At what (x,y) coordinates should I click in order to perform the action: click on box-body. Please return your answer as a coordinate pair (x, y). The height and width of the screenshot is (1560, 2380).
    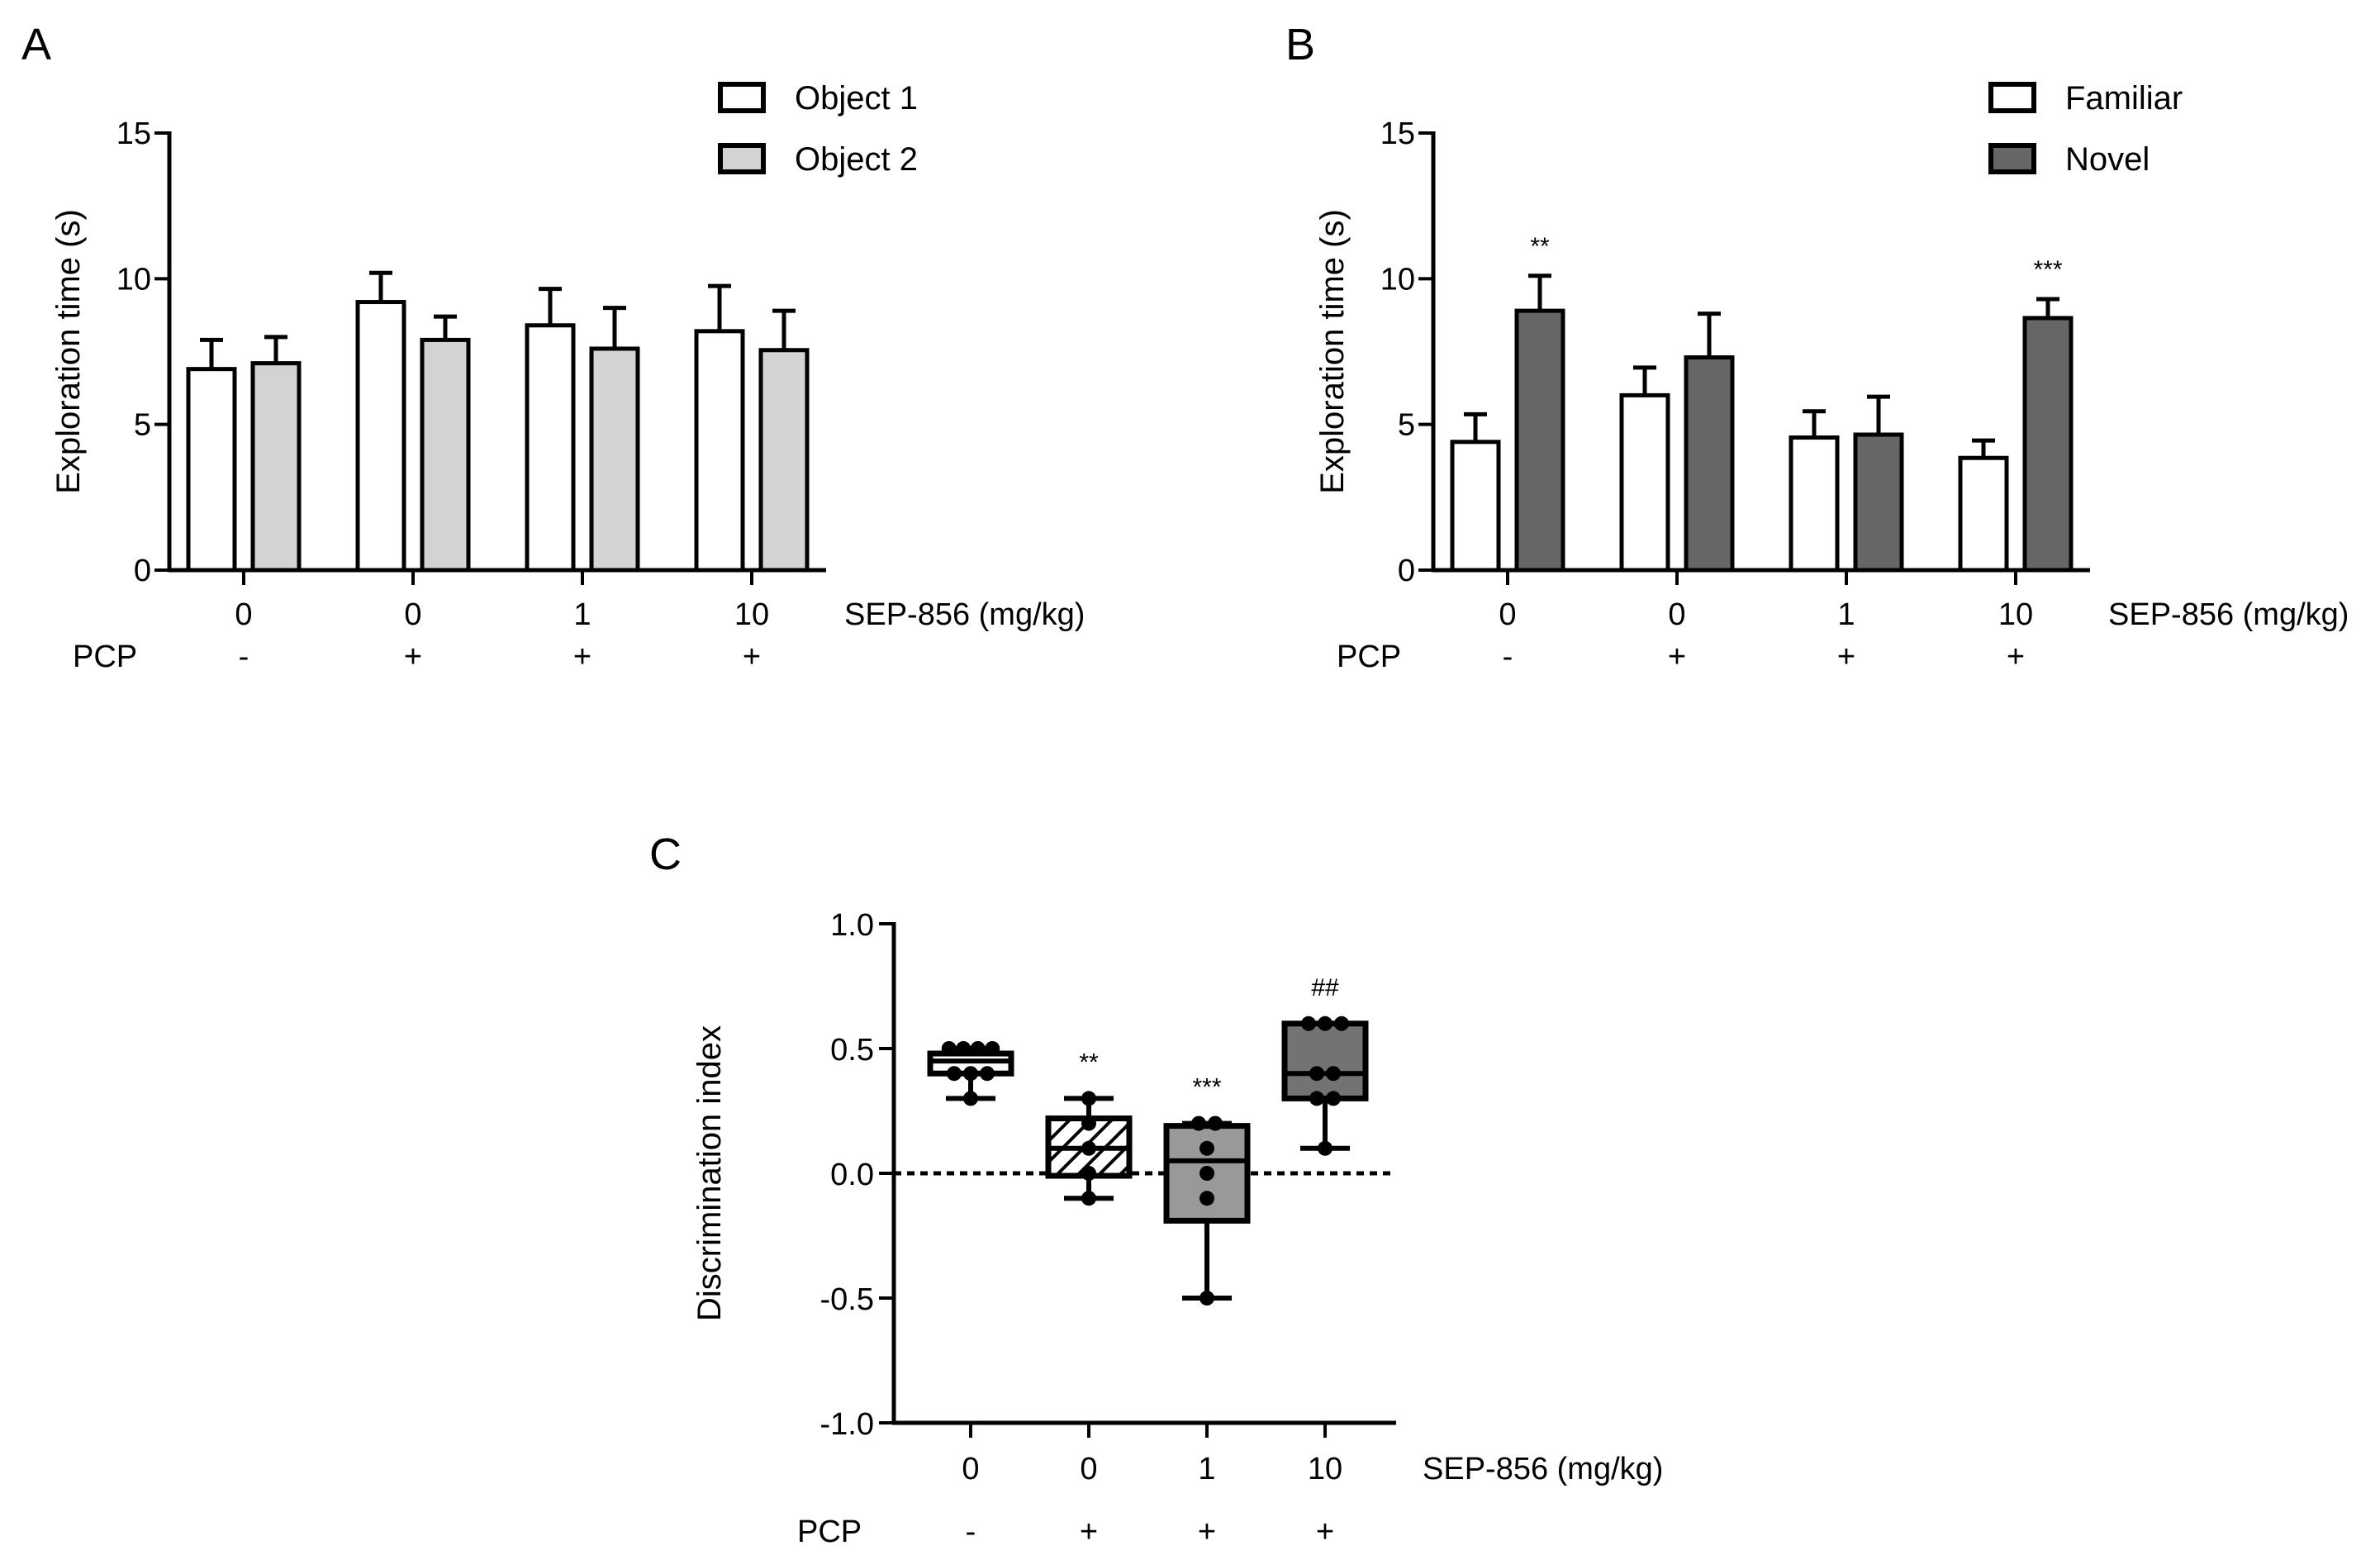
    Looking at the image, I should click on (1325, 1060).